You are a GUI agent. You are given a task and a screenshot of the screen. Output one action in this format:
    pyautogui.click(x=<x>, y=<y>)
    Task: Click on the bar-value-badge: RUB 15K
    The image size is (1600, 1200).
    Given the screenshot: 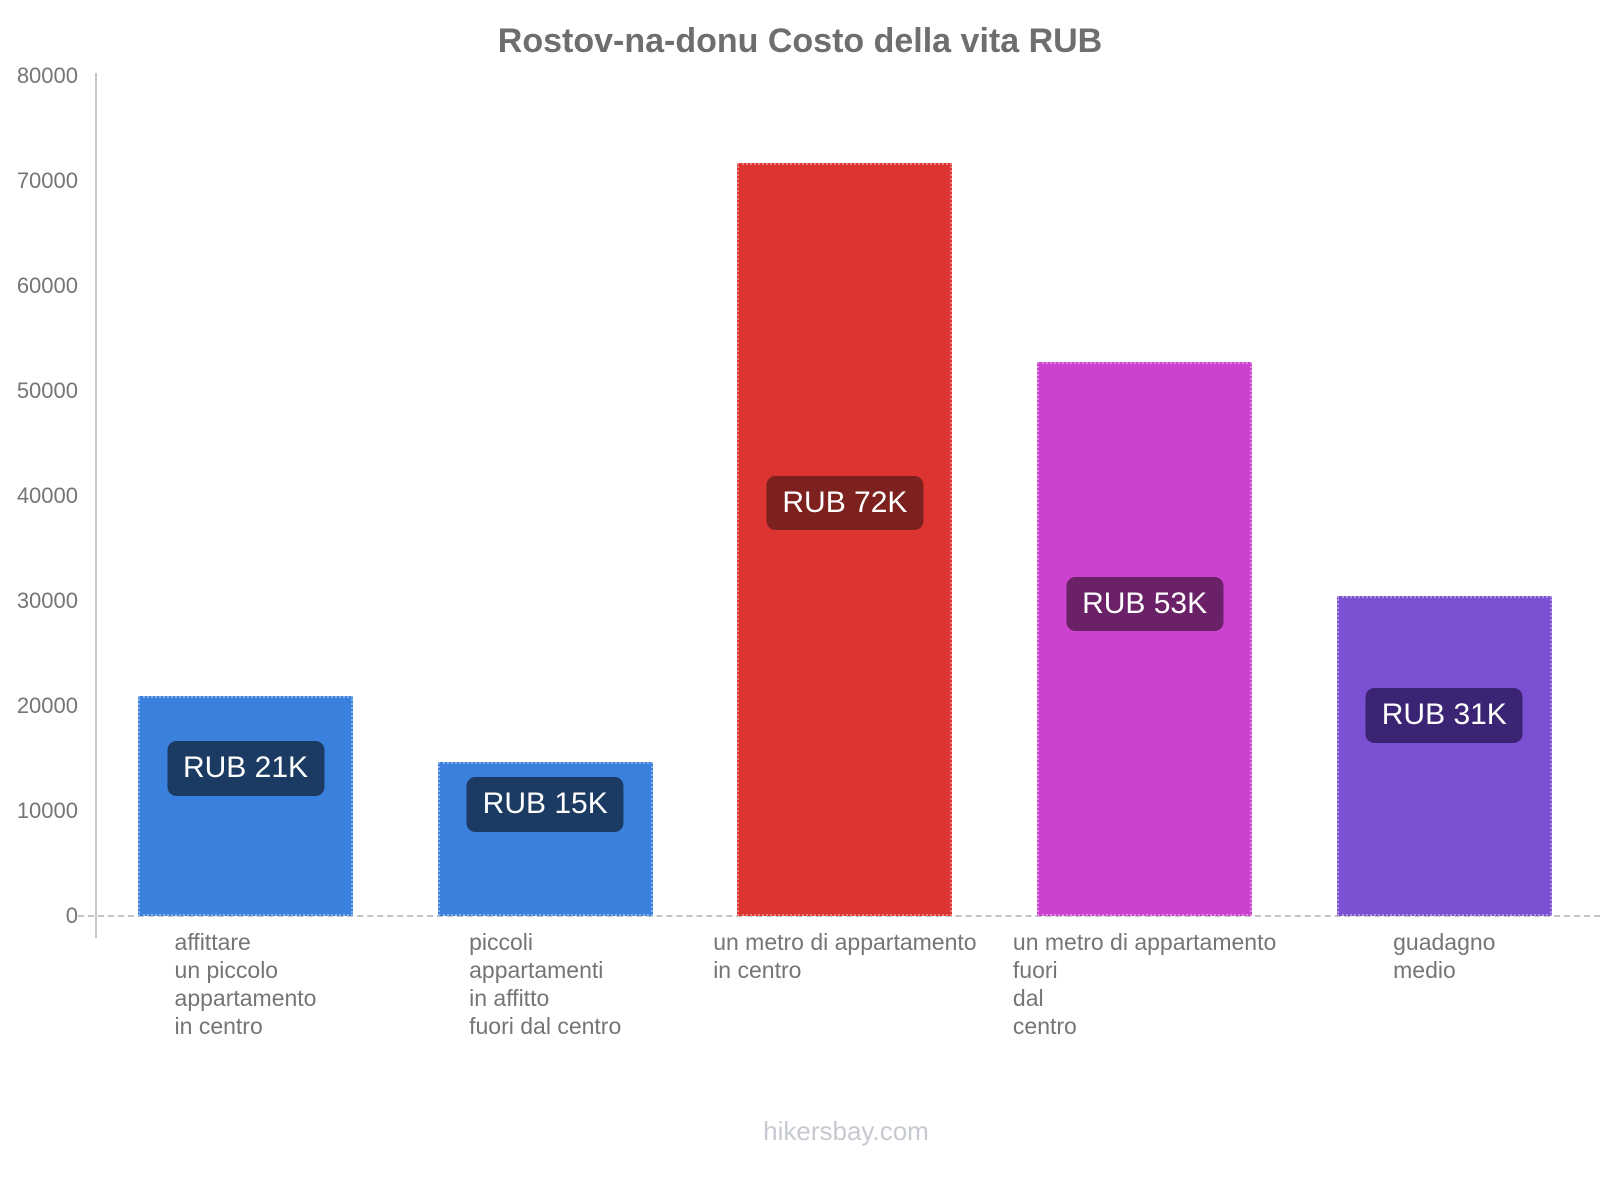 What is the action you would take?
    pyautogui.click(x=545, y=804)
    